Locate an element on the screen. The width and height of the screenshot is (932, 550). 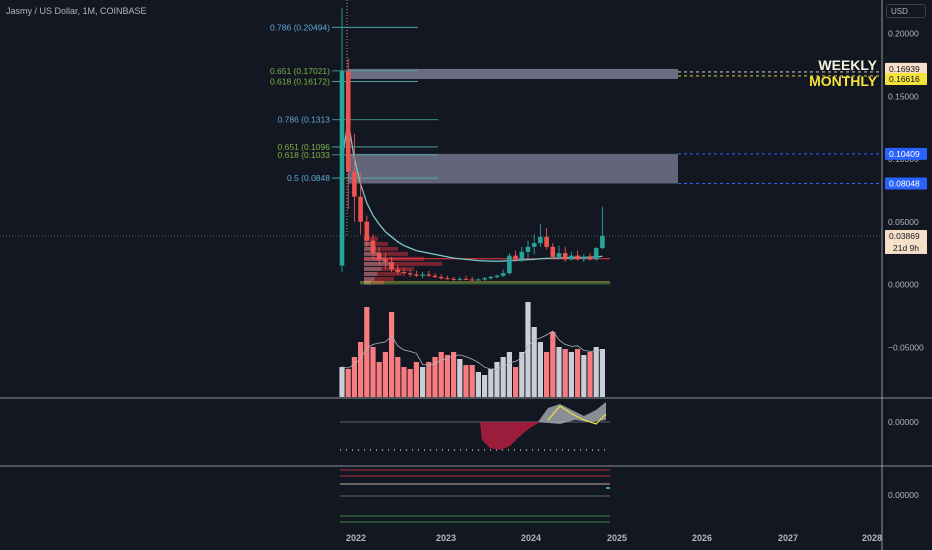
annotation-weekly: WEEKLY is located at coordinates (847, 65).